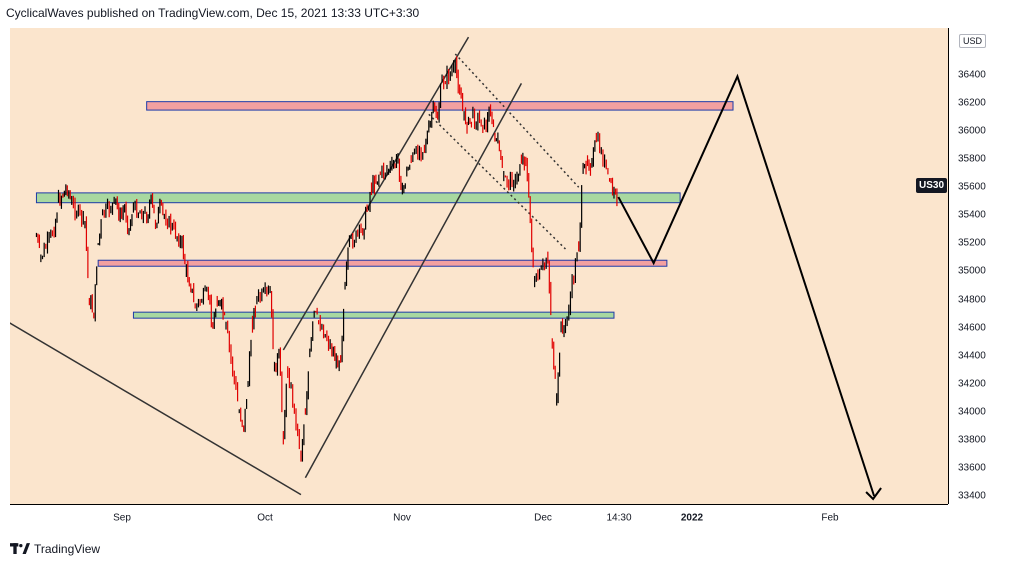 Image resolution: width=1009 pixels, height=568 pixels. What do you see at coordinates (830, 518) in the screenshot?
I see `x-tick-label: Feb` at bounding box center [830, 518].